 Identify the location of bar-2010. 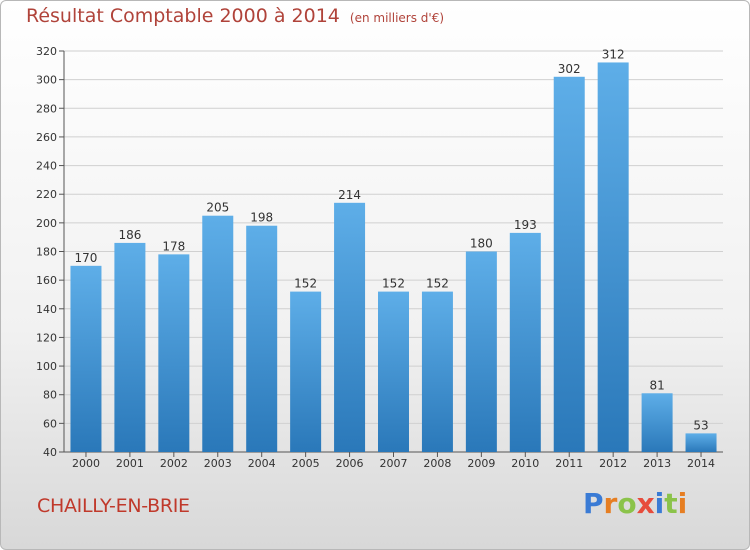
(525, 342).